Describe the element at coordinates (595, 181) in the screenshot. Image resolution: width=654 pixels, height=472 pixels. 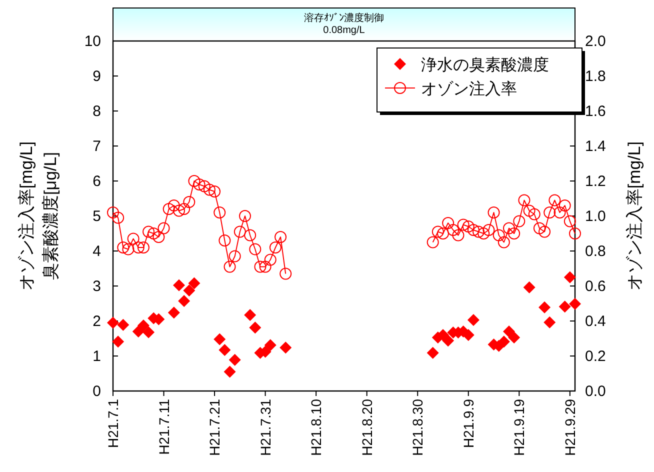
I see `y2-tick-label: 1.2` at that location.